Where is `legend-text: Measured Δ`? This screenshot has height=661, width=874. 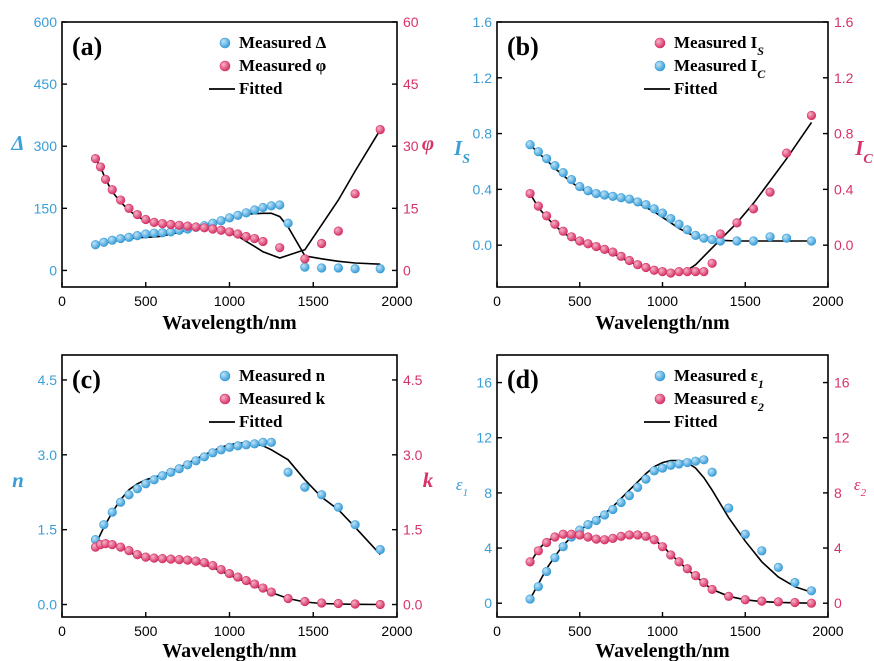
legend-text: Measured Δ is located at coordinates (283, 42).